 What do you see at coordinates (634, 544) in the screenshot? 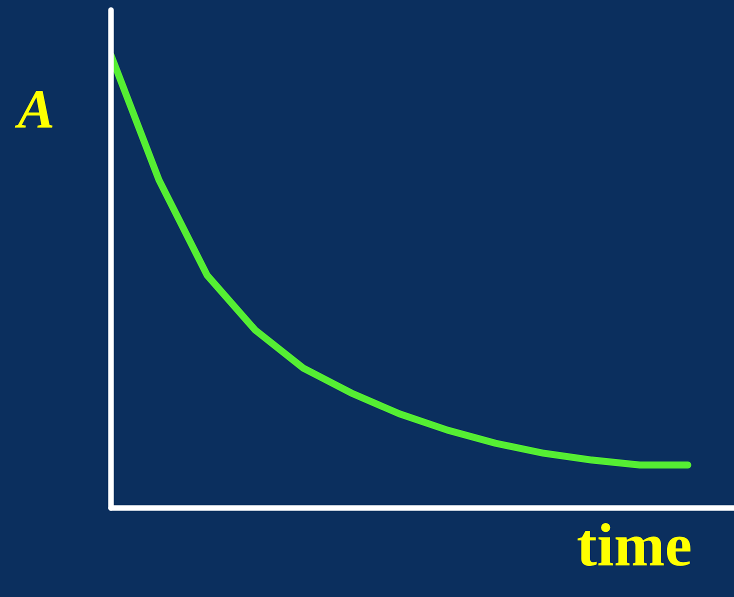
I see `x-axis-title: time` at bounding box center [634, 544].